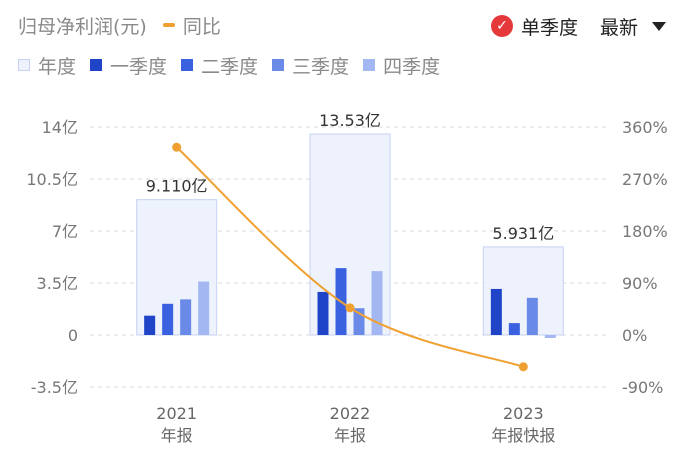 The width and height of the screenshot is (688, 460). I want to click on top-legend: 归母净利润(元) 同比, so click(119, 25).